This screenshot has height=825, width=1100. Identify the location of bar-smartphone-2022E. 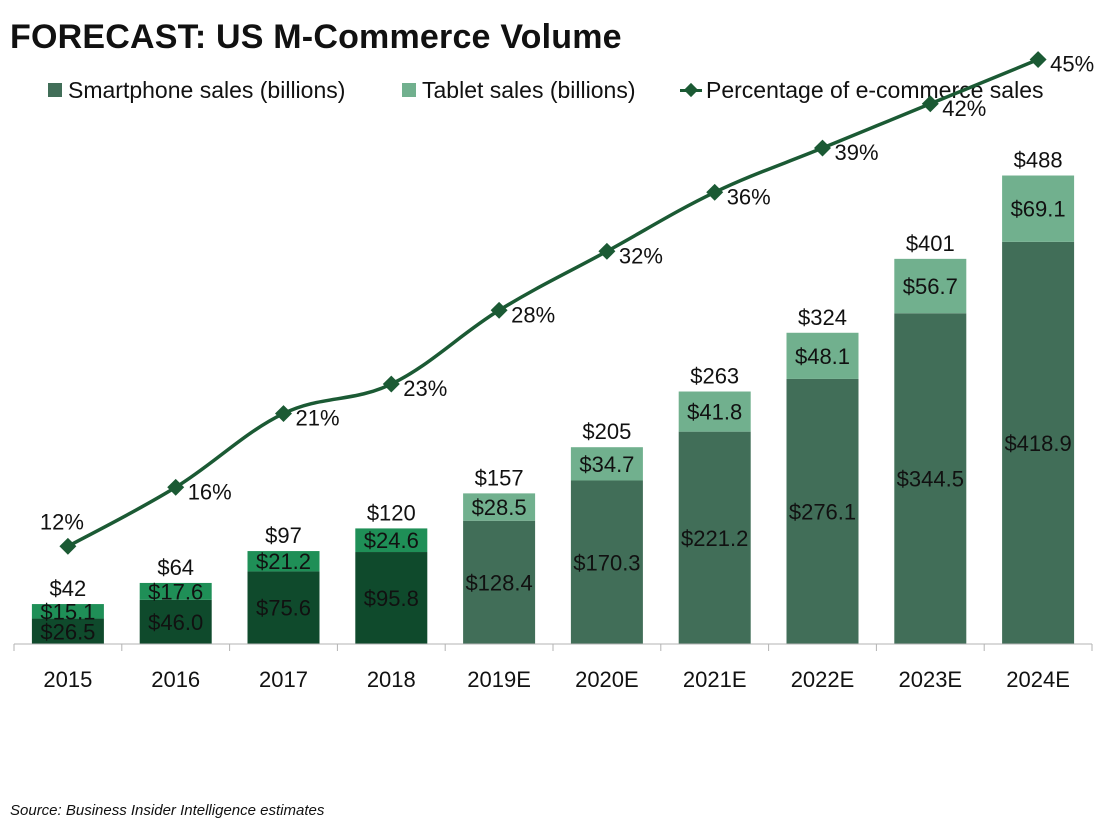
(822, 511).